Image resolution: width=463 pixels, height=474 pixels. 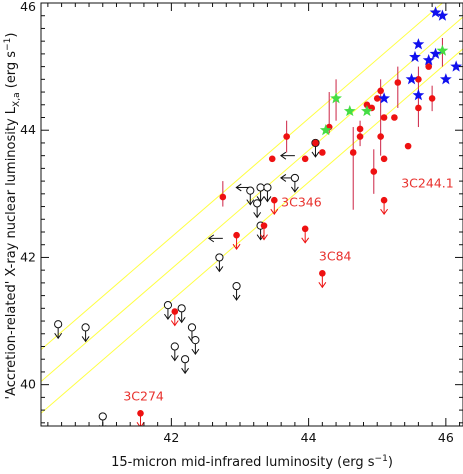 What do you see at coordinates (28, 7) in the screenshot?
I see `y-tick-label: 46` at bounding box center [28, 7].